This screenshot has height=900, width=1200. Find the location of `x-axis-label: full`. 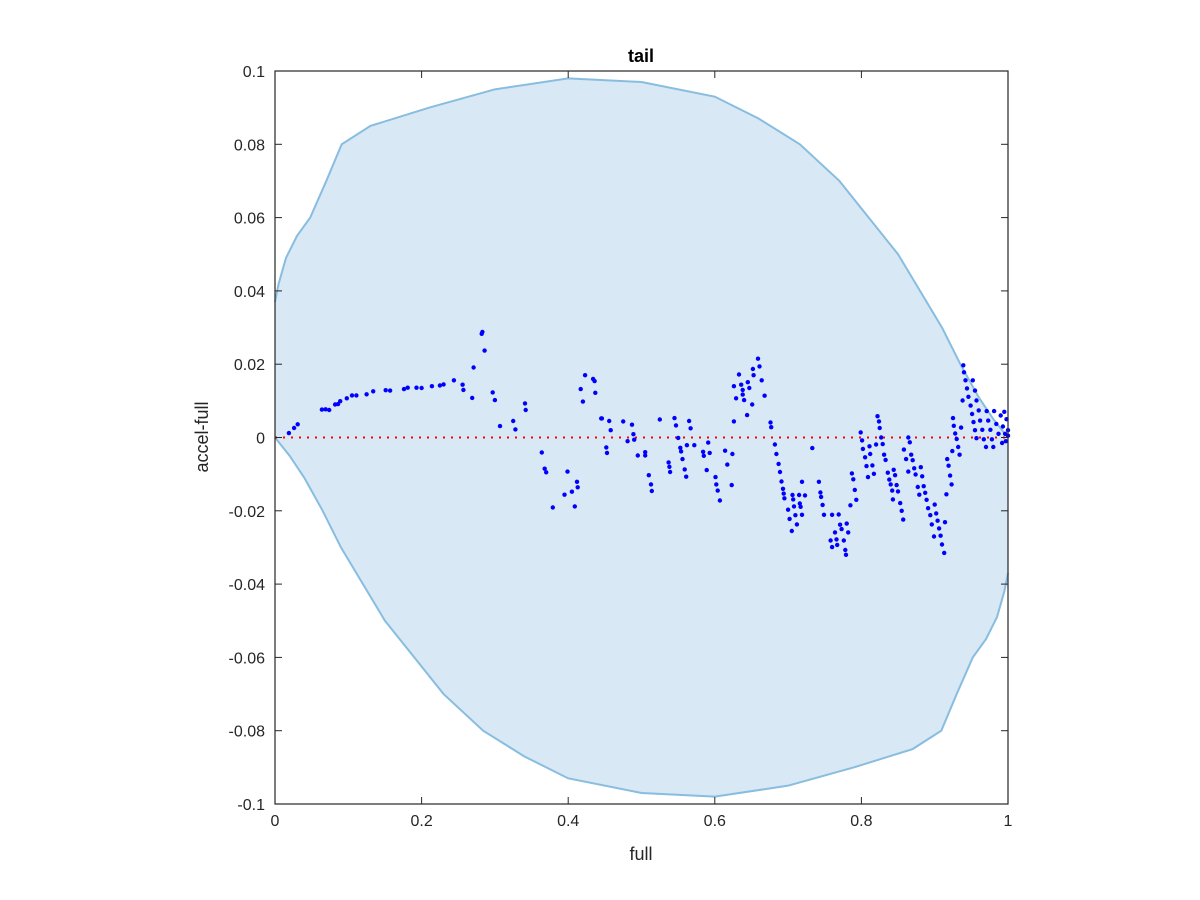

x-axis-label: full is located at coordinates (640, 854).